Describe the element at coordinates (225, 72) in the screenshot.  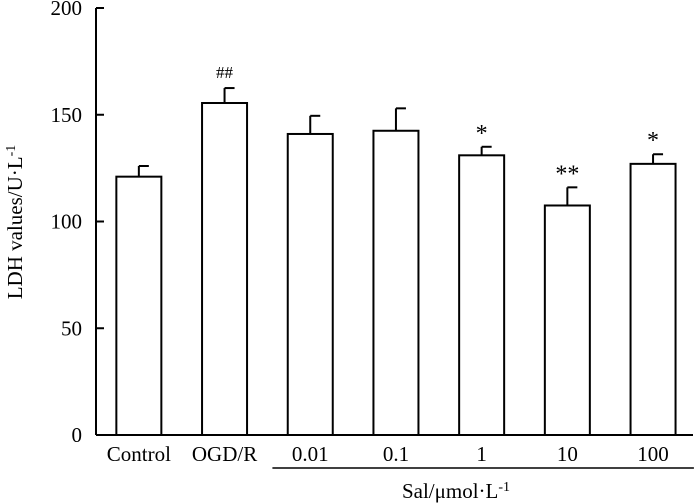
I see `significance-marker: ##` at that location.